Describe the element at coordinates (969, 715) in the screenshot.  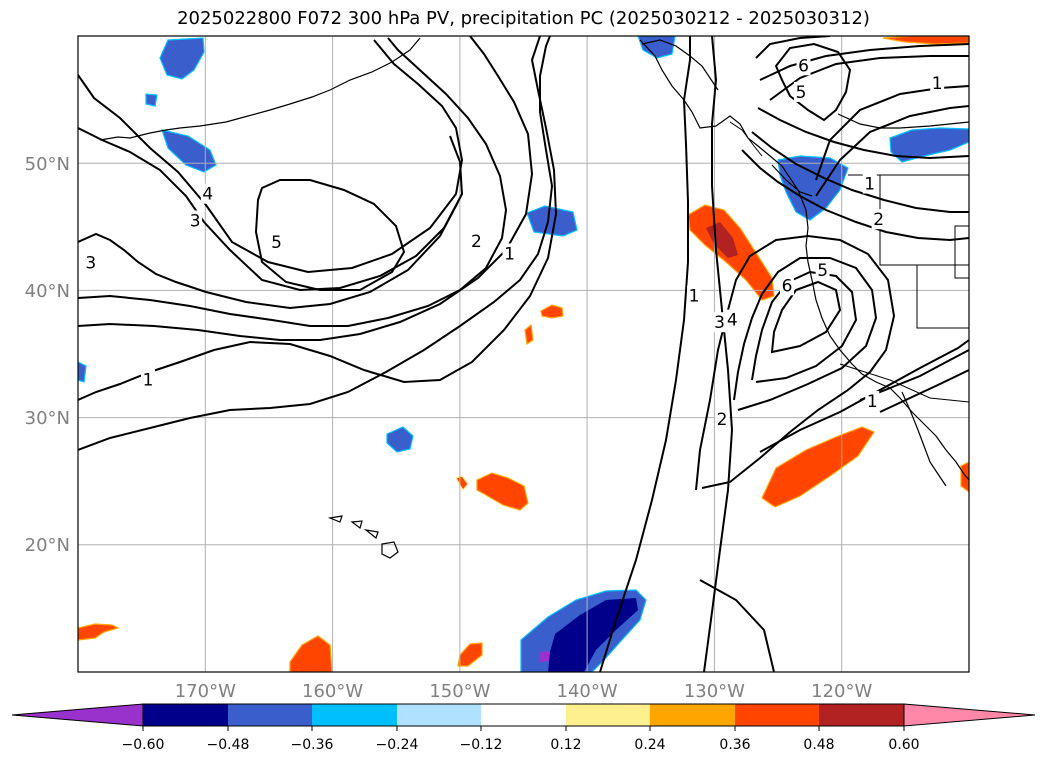
I see `colorbar-extend-high` at that location.